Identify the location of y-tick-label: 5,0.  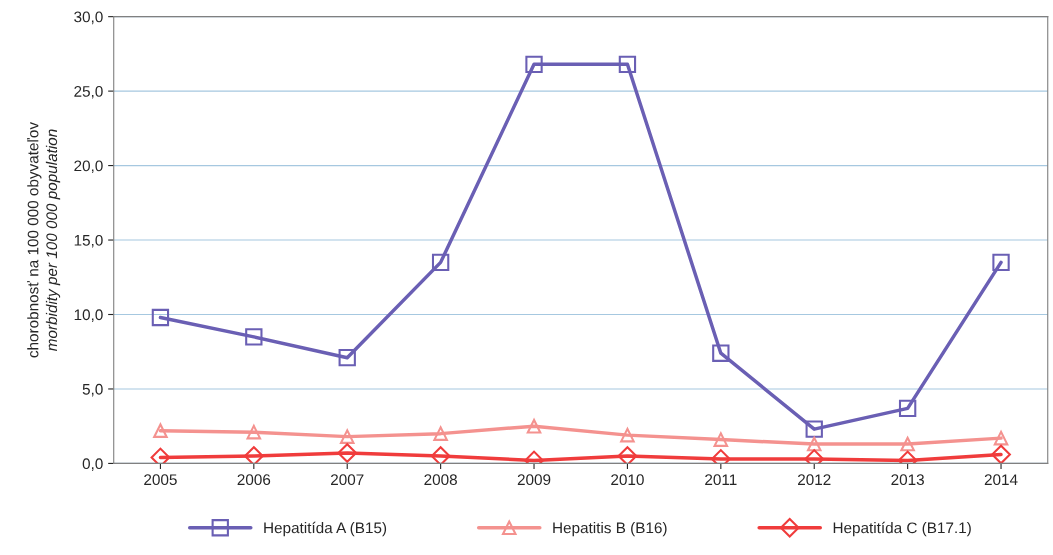
(92, 390).